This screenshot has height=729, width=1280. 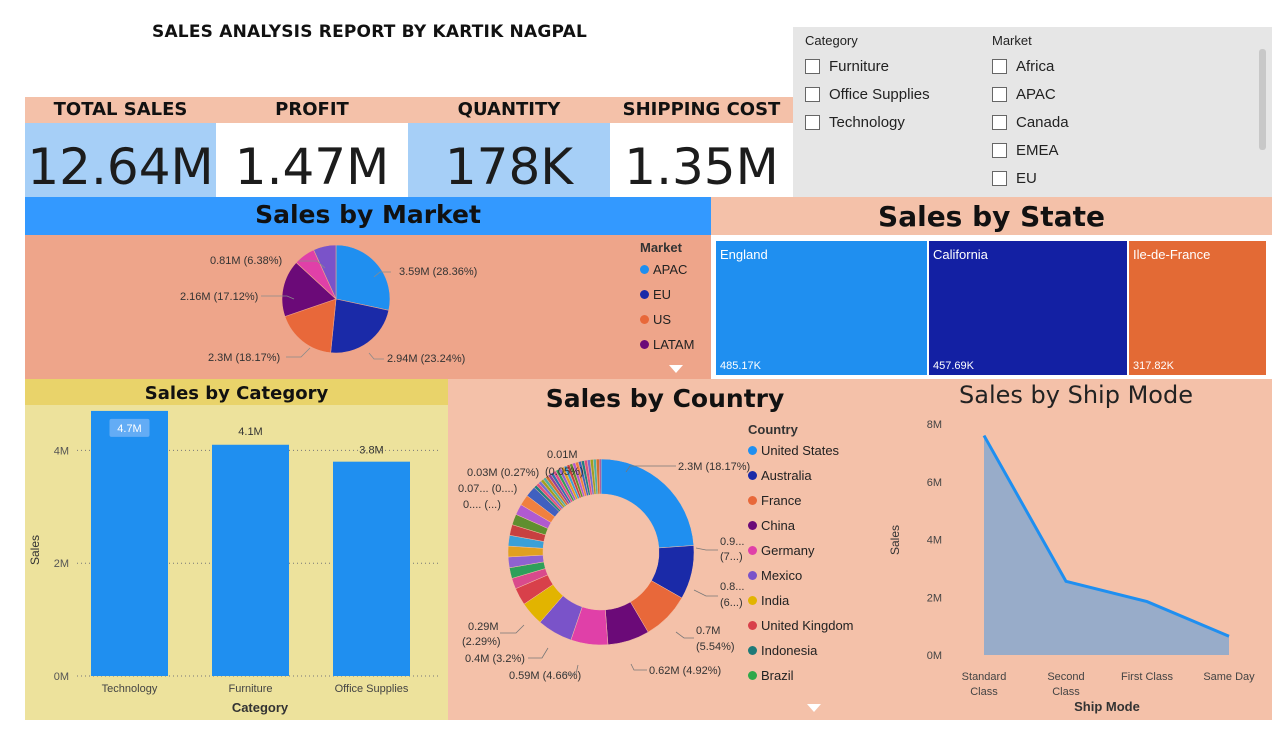 I want to click on pie-data-label: 0.81M (6.38%), so click(x=246, y=261).